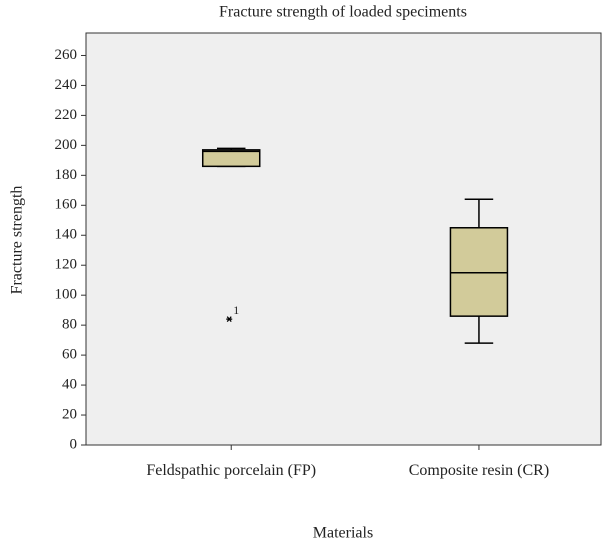 This screenshot has height=545, width=604. What do you see at coordinates (66, 235) in the screenshot?
I see `y-tick-label: 140` at bounding box center [66, 235].